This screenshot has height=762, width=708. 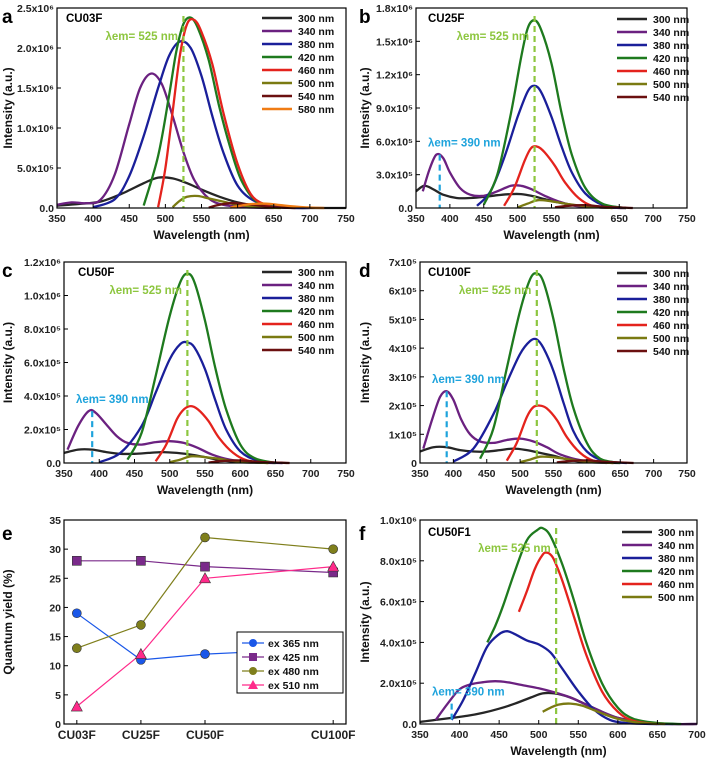 I want to click on y-tick-label: 0, so click(x=58, y=725).